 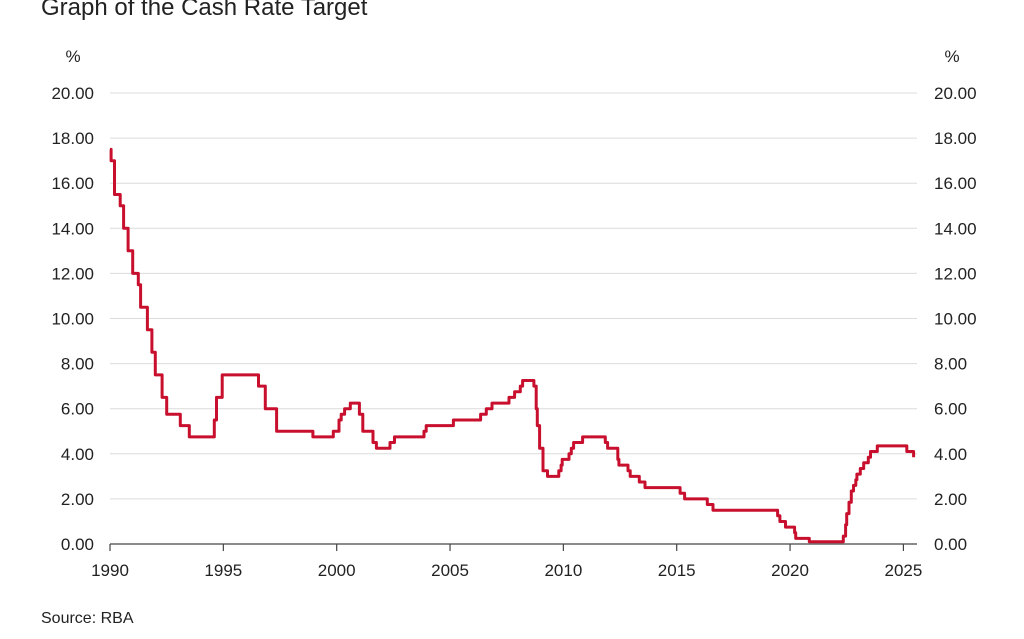 I want to click on x-tick-label: 1995, so click(x=223, y=570).